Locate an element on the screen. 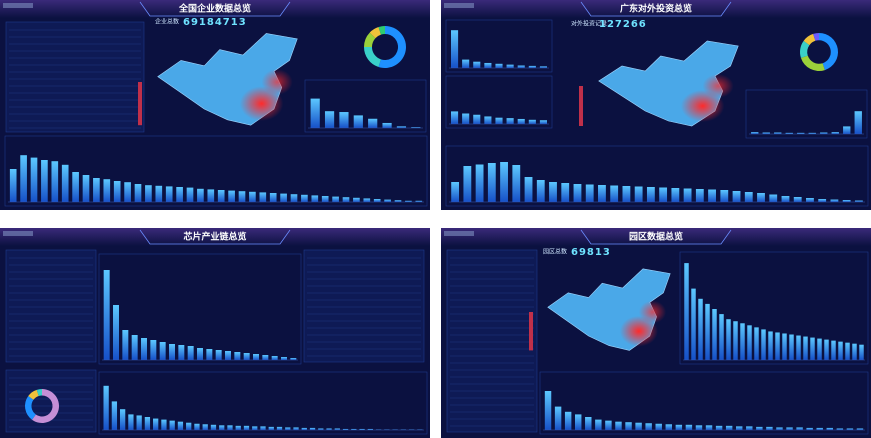  stat-label: 对外投资记录 is located at coordinates (589, 24).